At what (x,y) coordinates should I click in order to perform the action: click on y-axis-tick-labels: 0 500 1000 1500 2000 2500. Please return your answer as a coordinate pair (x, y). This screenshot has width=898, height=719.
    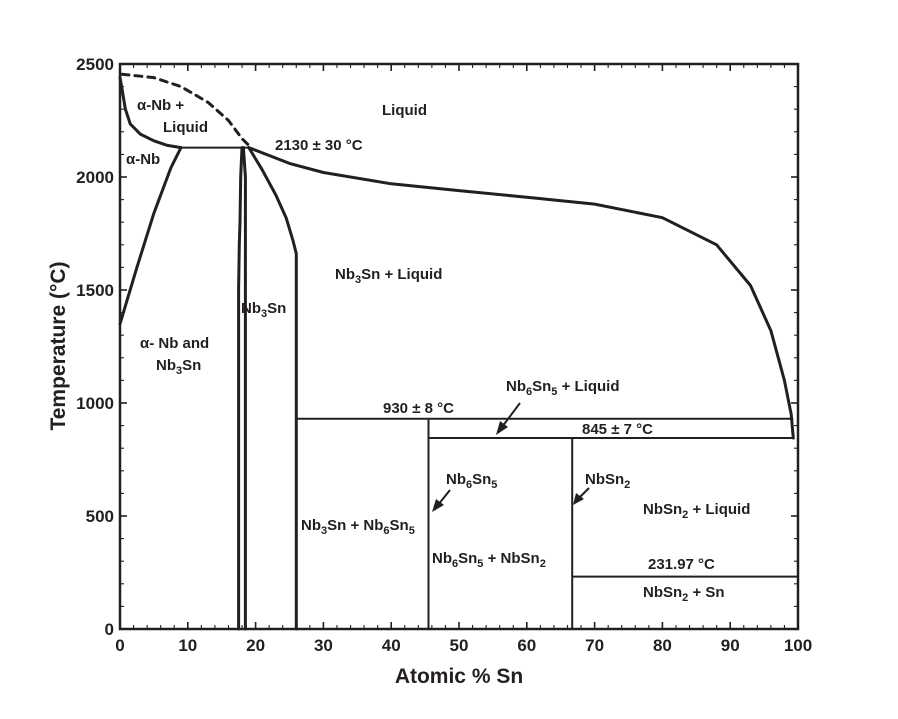
    Looking at the image, I should click on (95, 347).